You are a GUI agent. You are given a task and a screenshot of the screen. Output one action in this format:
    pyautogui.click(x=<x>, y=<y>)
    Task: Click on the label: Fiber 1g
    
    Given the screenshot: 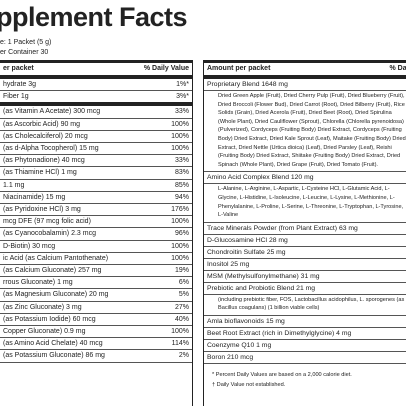 What is the action you would take?
    pyautogui.click(x=16, y=97)
    